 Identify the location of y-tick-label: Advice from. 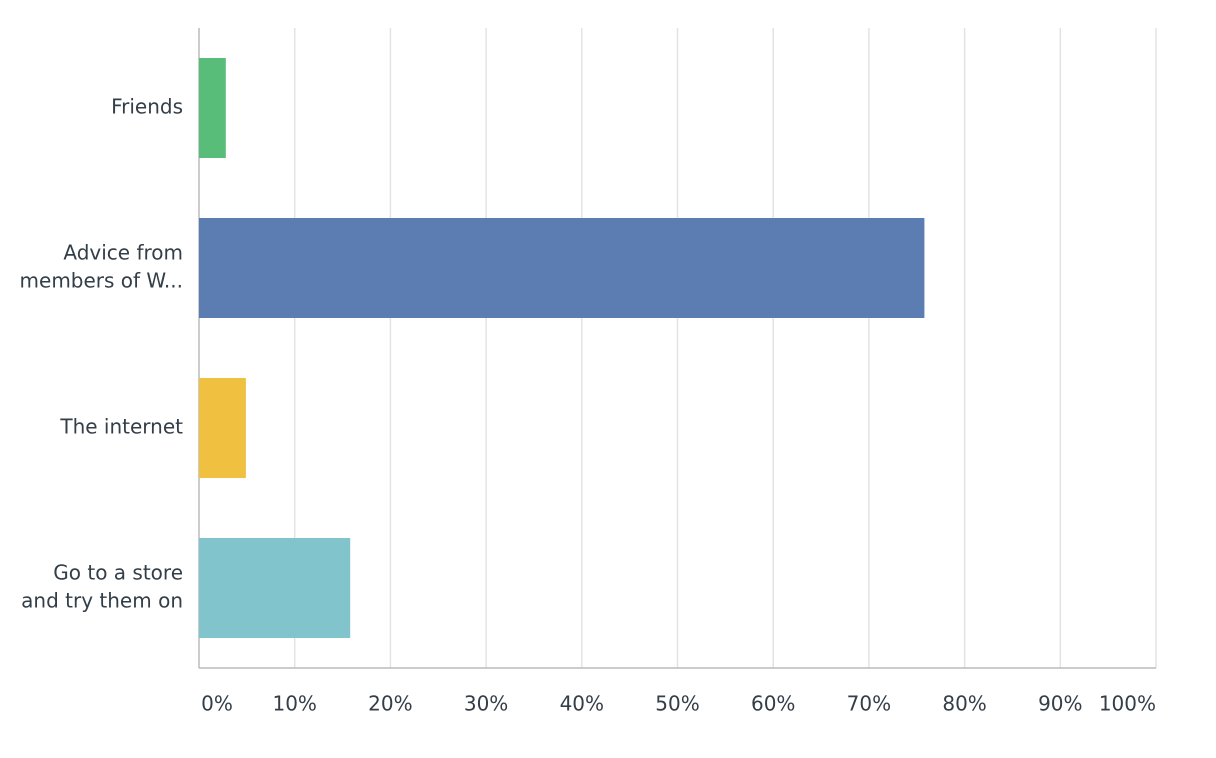
(123, 253).